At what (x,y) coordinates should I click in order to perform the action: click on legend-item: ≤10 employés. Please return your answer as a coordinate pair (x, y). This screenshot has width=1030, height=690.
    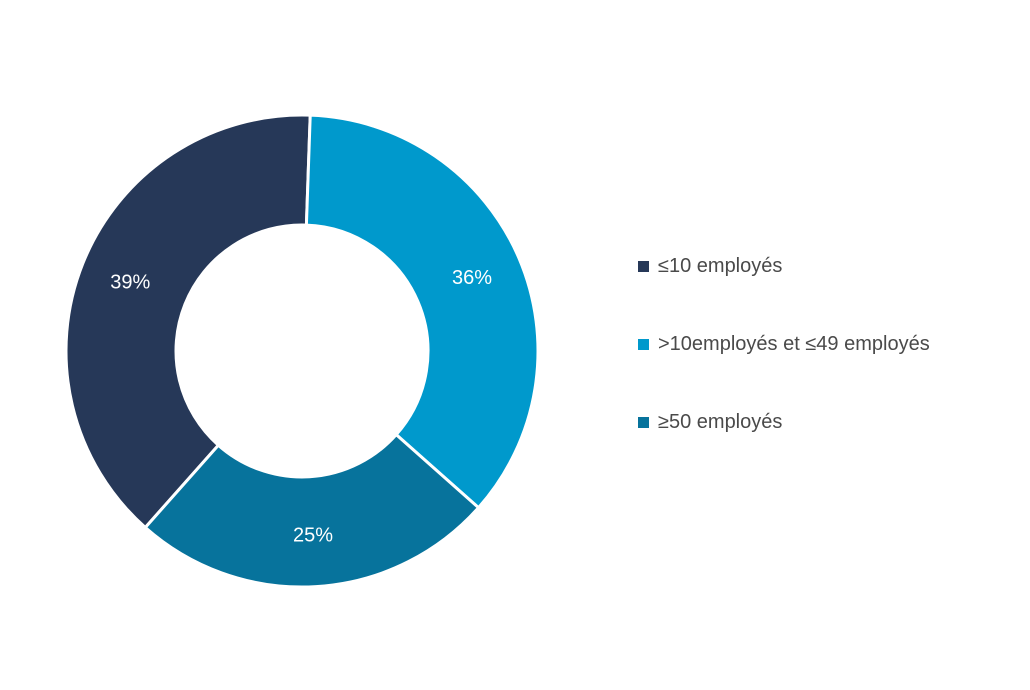
    Looking at the image, I should click on (784, 266).